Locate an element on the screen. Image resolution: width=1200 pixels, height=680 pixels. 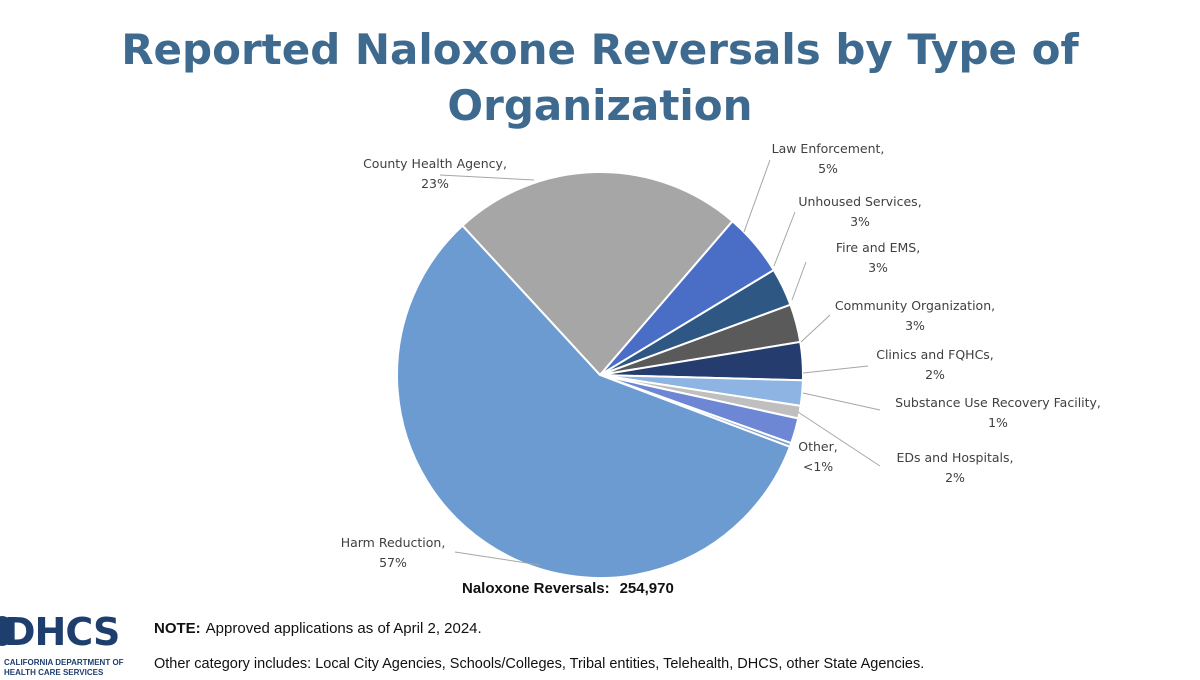
slice-label-6: Substance Use Recovery Facility, is located at coordinates (998, 402).